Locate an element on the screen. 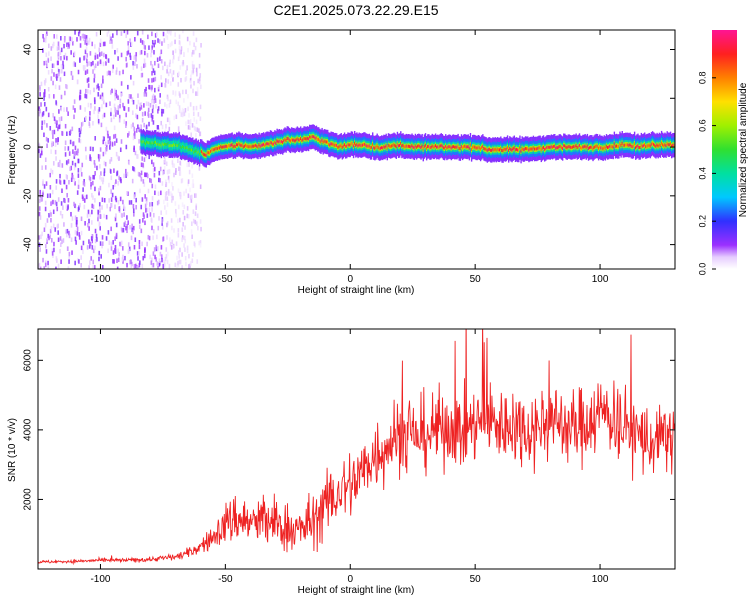  colorbar-tick-label: 0.6 is located at coordinates (702, 125).